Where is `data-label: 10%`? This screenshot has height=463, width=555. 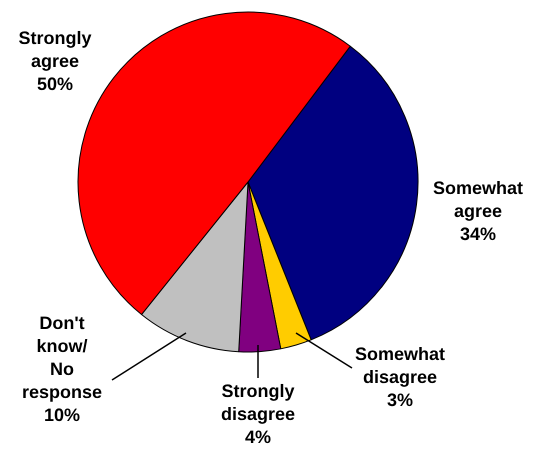 data-label: 10% is located at coordinates (62, 414).